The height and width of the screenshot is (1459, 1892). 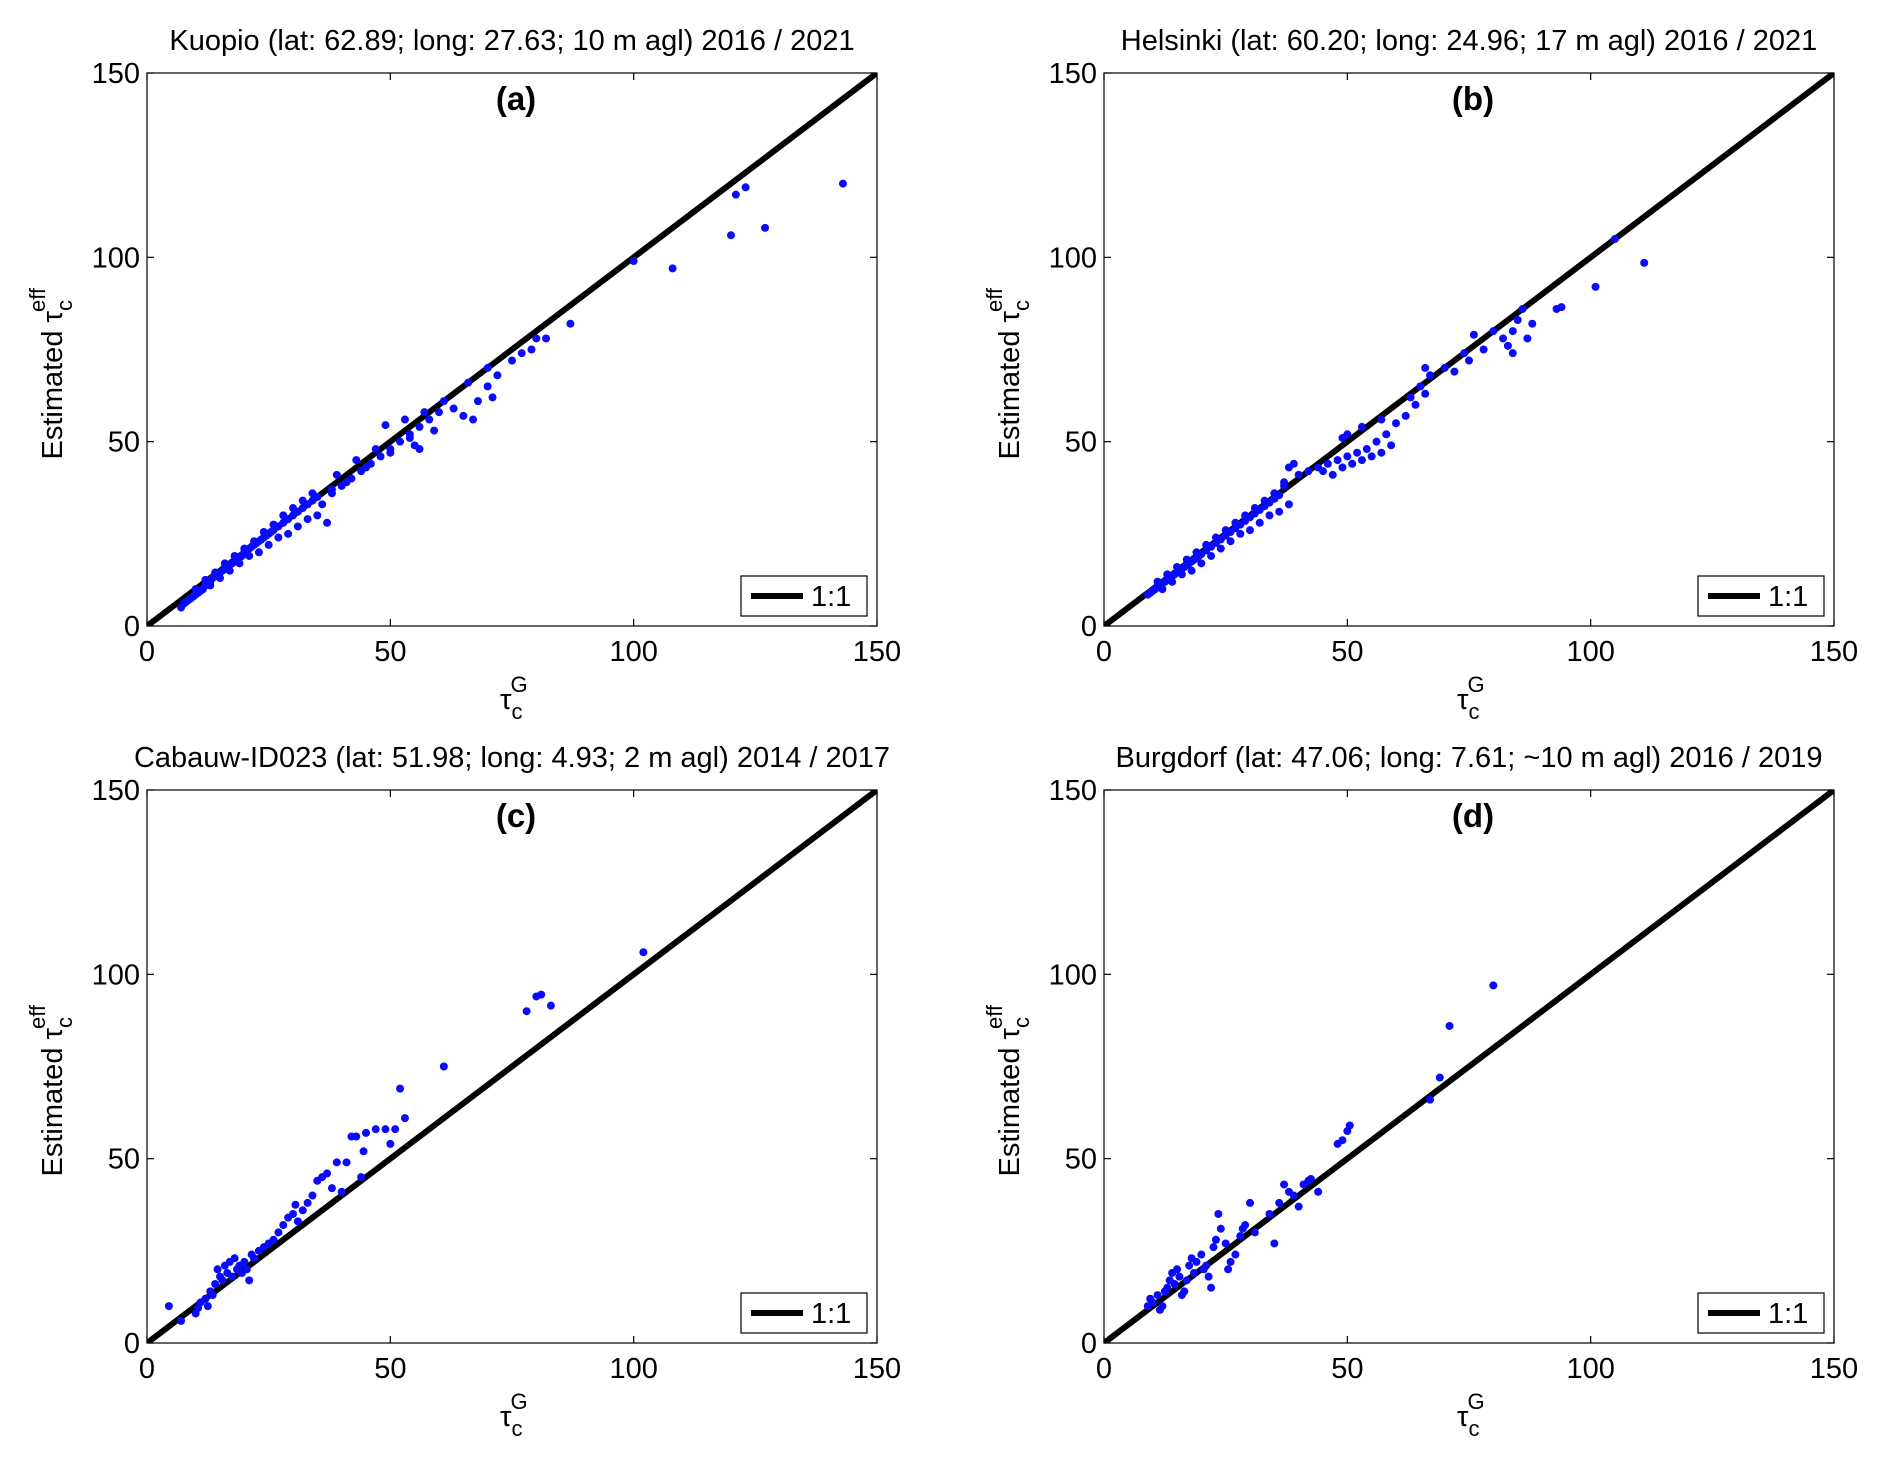 I want to click on y-tick-label: 0, so click(x=132, y=627).